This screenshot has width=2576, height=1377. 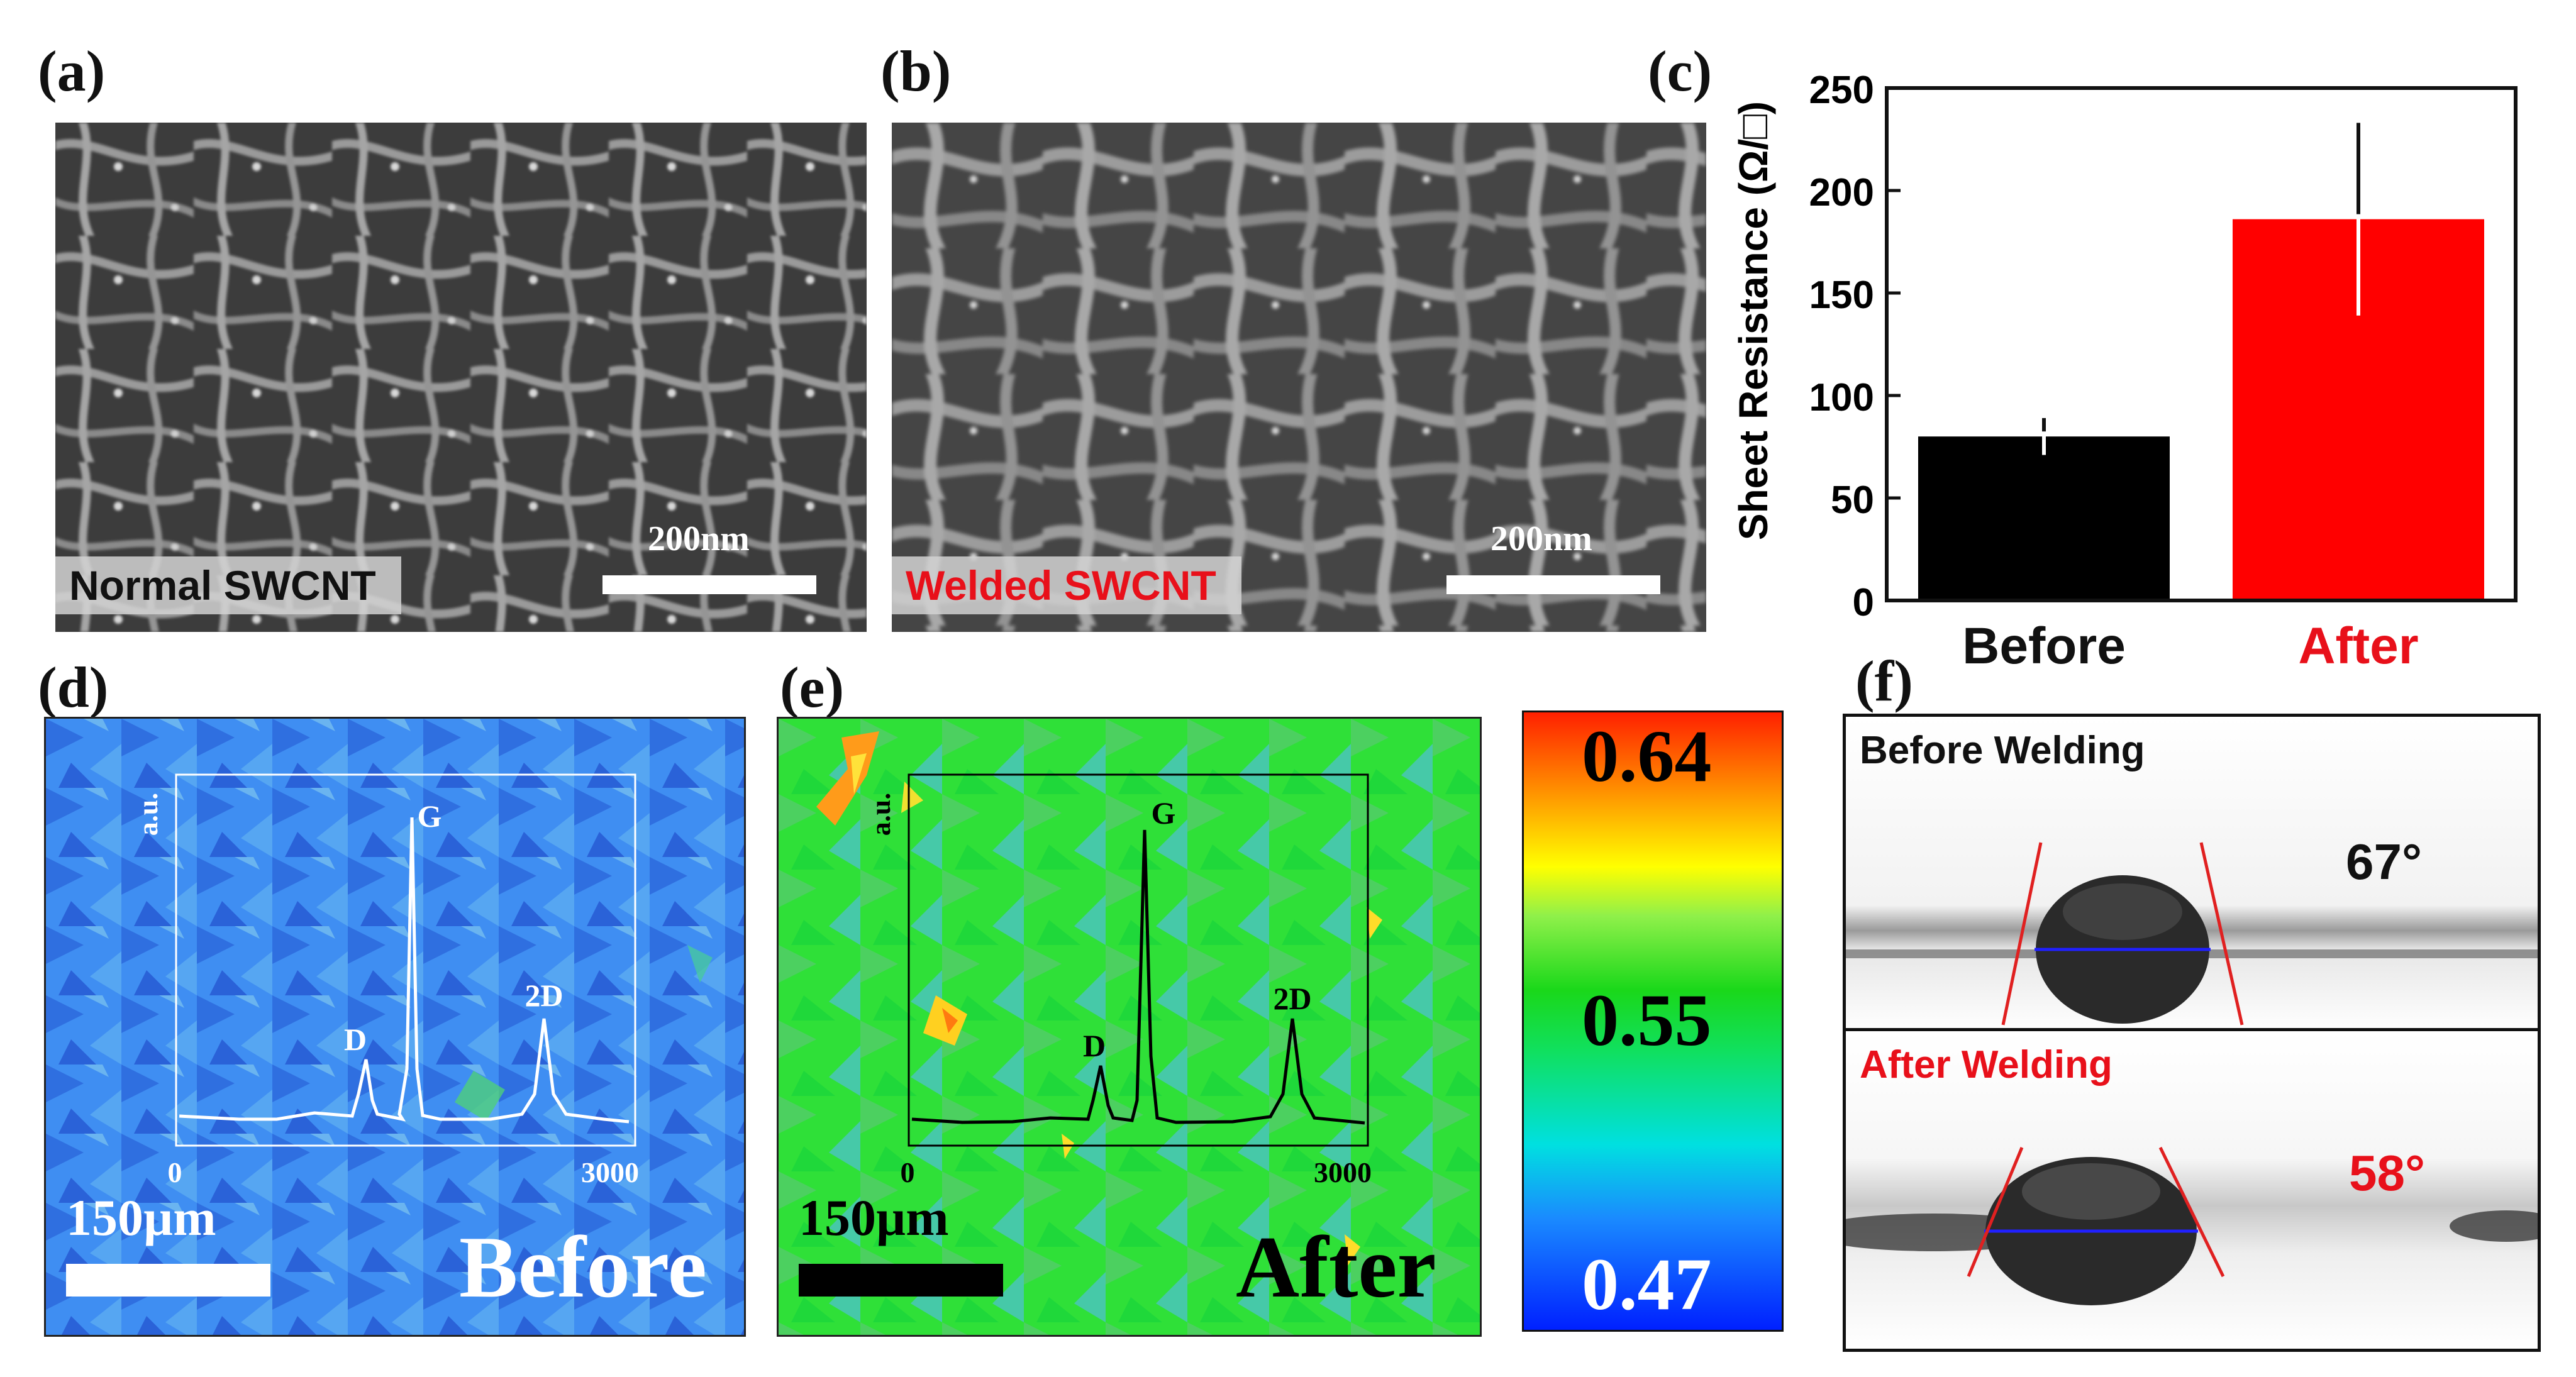 What do you see at coordinates (2192, 1190) in the screenshot?
I see `contact-angle-after: After Welding 58°` at bounding box center [2192, 1190].